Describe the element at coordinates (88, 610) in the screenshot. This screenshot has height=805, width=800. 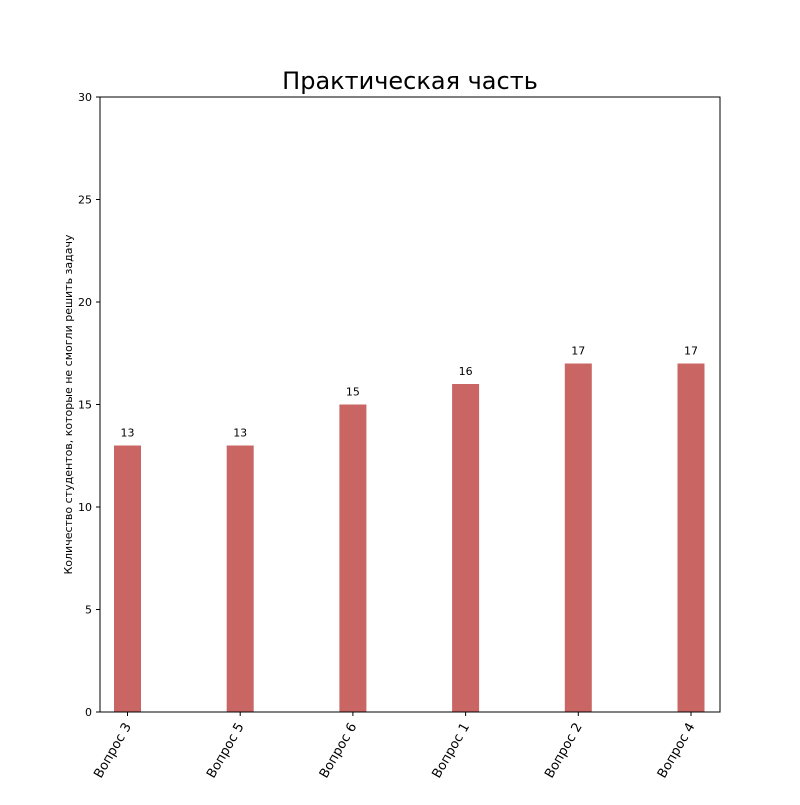
I see `y-tick-label: 5` at that location.